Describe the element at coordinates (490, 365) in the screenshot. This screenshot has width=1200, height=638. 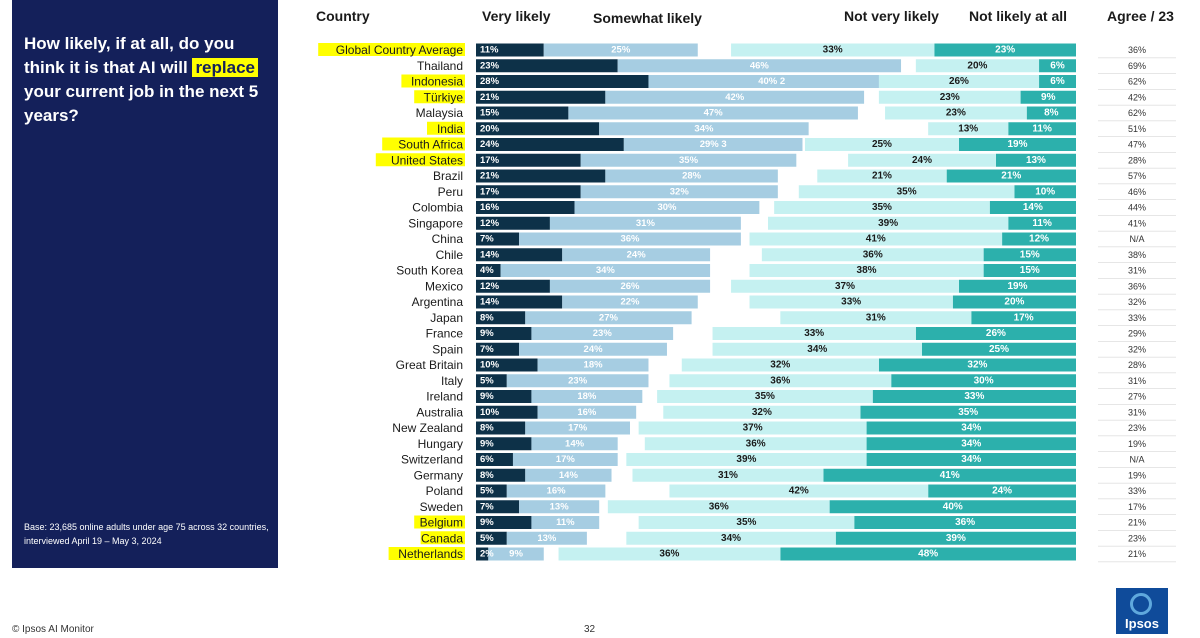
I see `label-very-likely: 10%` at that location.